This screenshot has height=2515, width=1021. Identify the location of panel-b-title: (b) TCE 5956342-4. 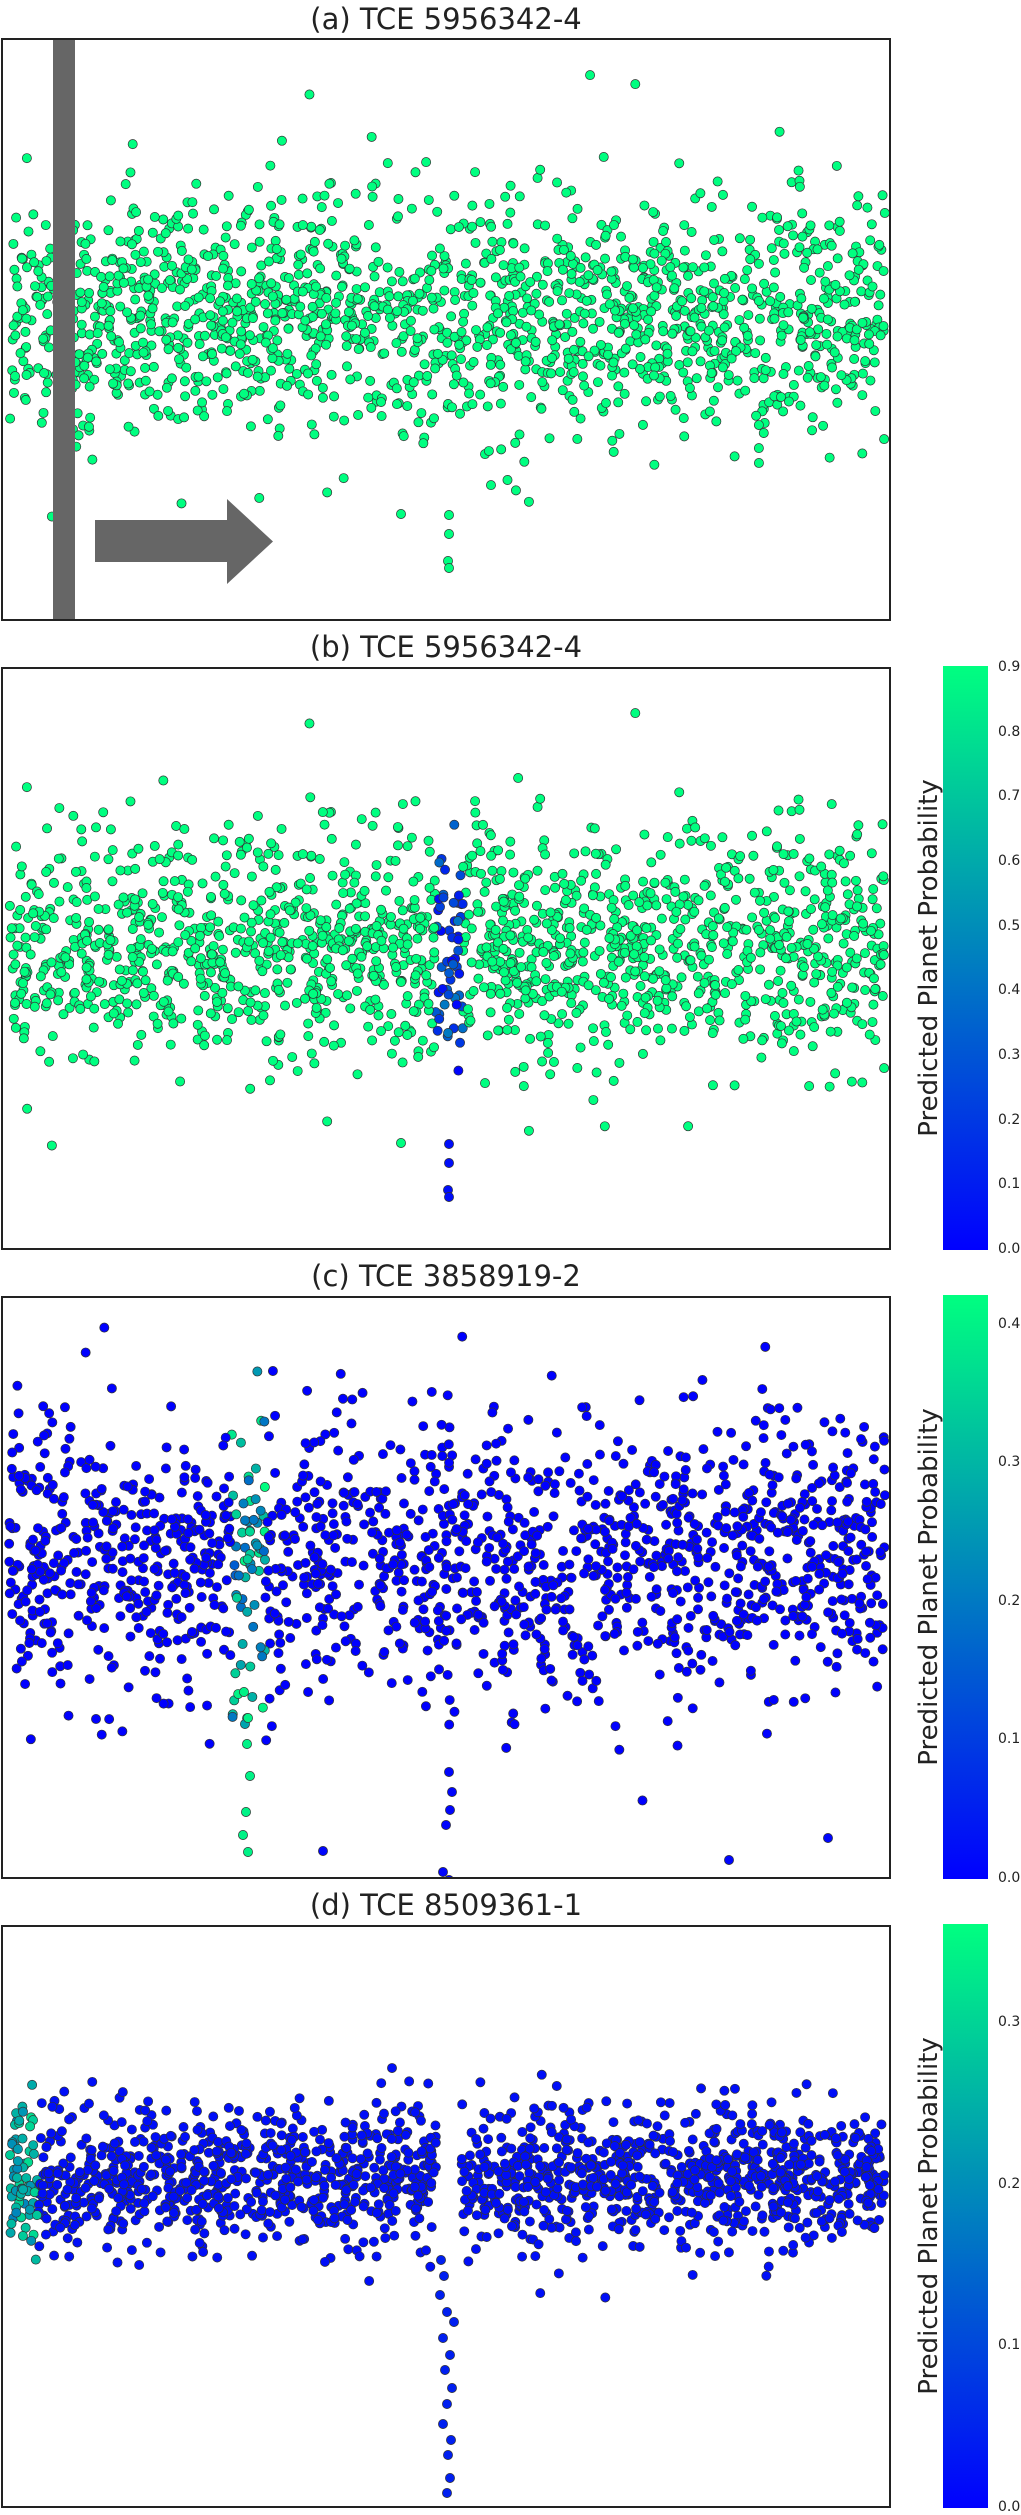
(446, 647).